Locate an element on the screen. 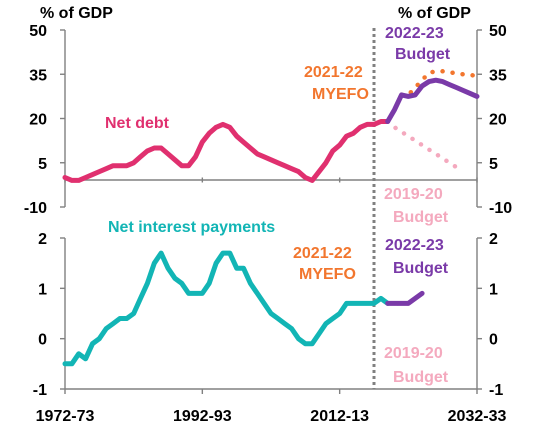 Image resolution: width=533 pixels, height=447 pixels. y-tick-right: 2 is located at coordinates (493, 239).